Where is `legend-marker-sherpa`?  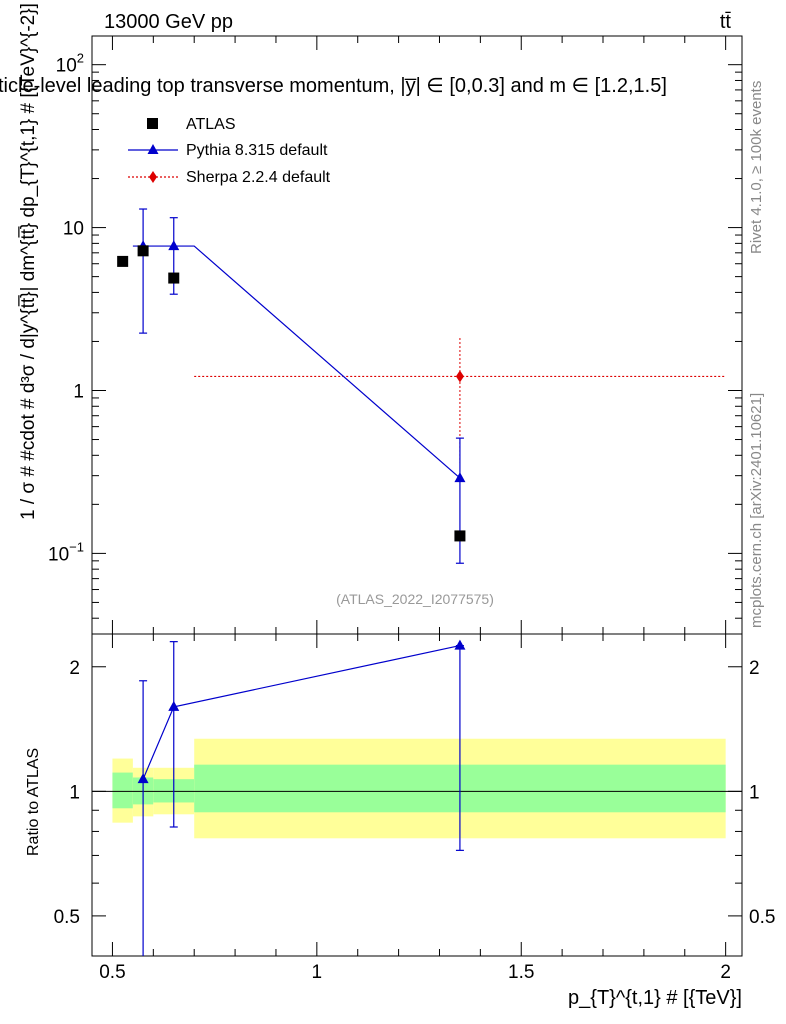
legend-marker-sherpa is located at coordinates (153, 177).